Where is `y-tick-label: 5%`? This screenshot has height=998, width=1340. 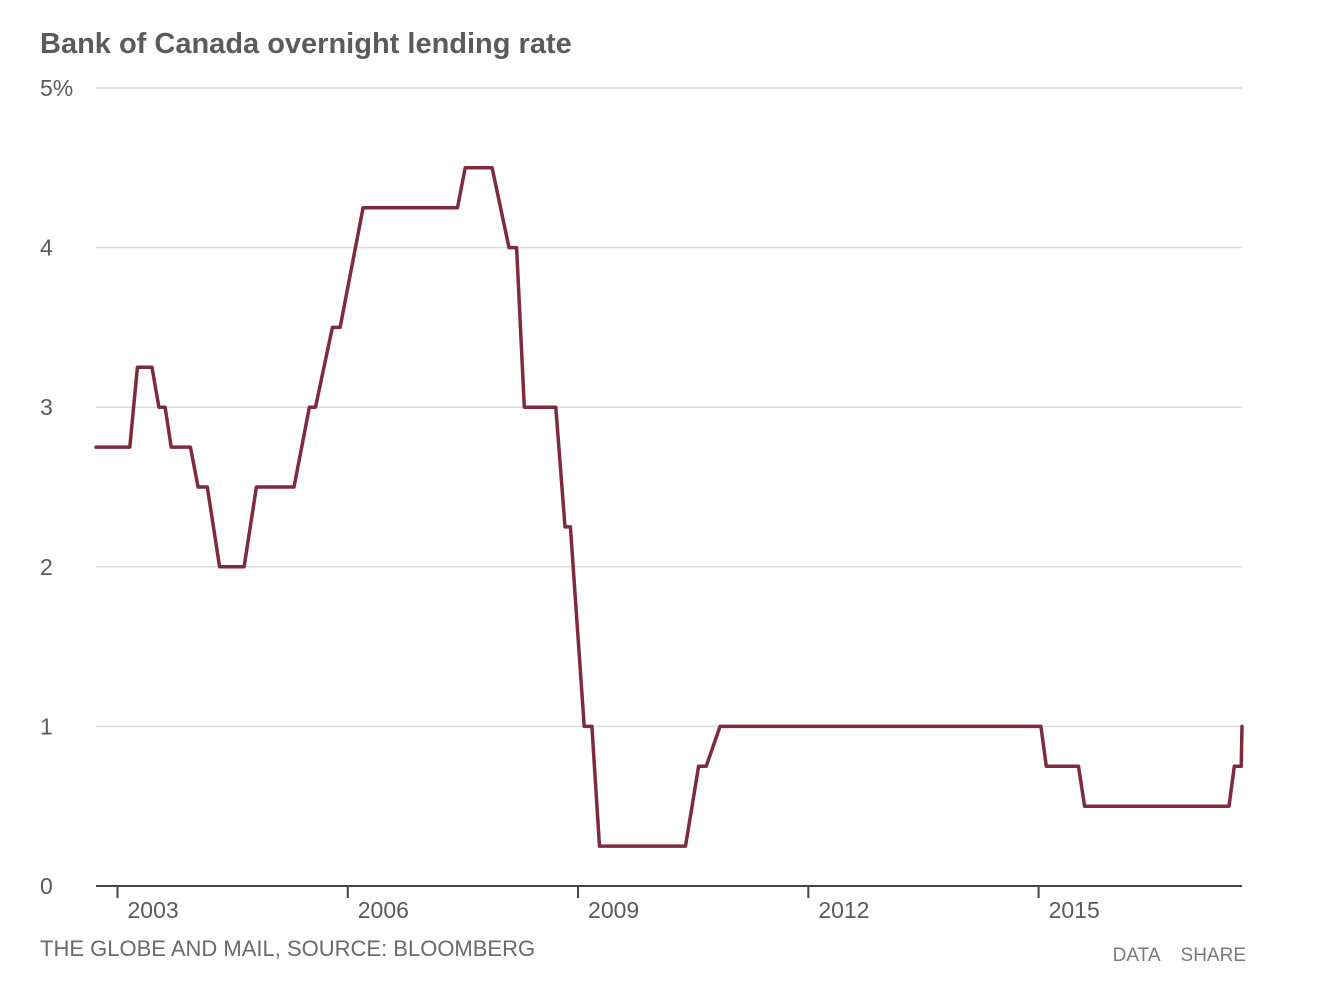
y-tick-label: 5% is located at coordinates (56, 88).